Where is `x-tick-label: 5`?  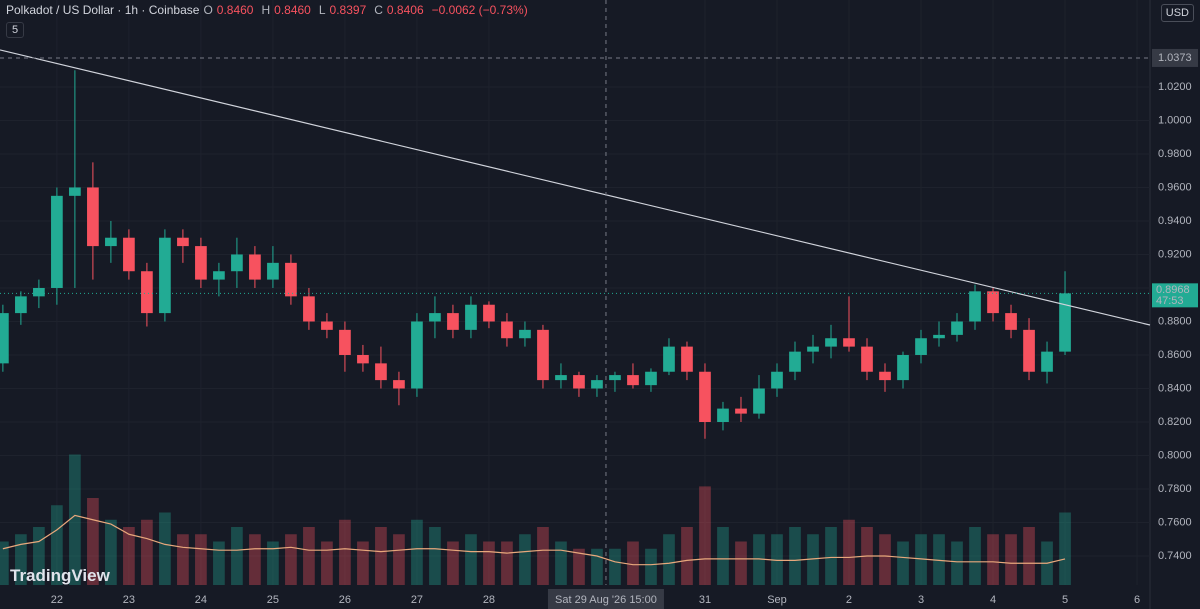 x-tick-label: 5 is located at coordinates (1065, 600).